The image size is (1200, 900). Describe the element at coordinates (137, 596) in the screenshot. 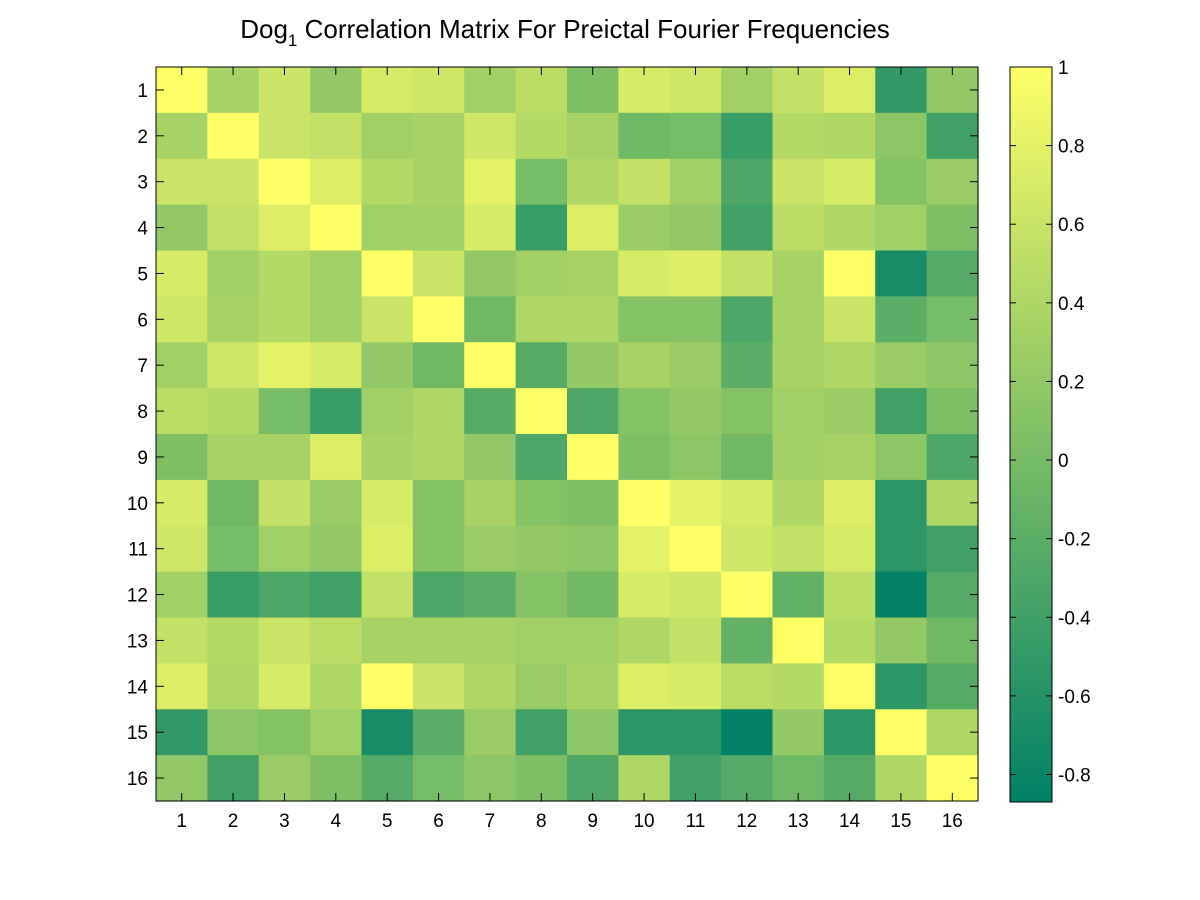

I see `y-tick-label: 12` at that location.